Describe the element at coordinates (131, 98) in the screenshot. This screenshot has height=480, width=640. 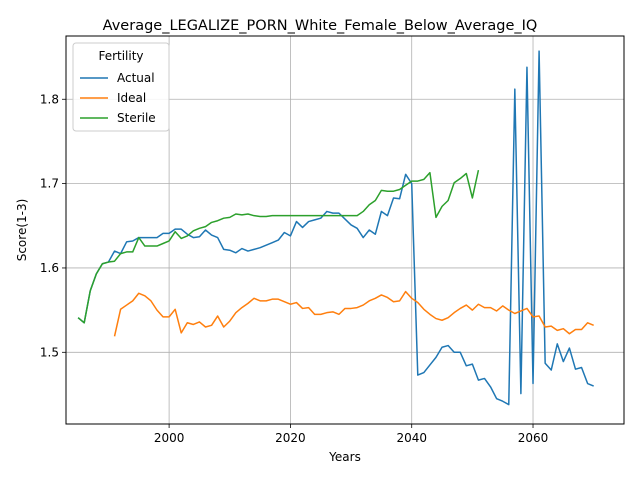
I see `legend-label-ideal: Ideal` at that location.